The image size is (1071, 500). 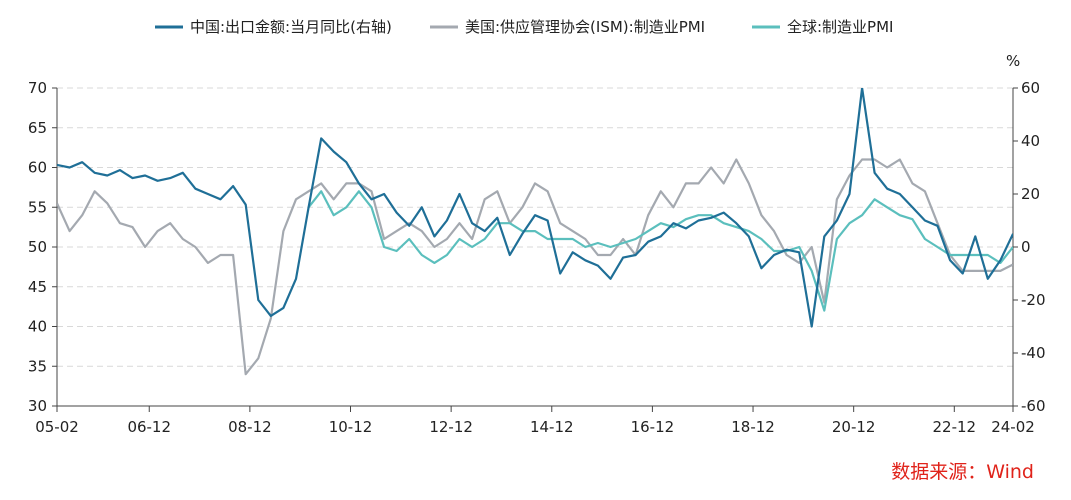 What do you see at coordinates (1030, 194) in the screenshot?
I see `right-axis-tick-label: 20` at bounding box center [1030, 194].